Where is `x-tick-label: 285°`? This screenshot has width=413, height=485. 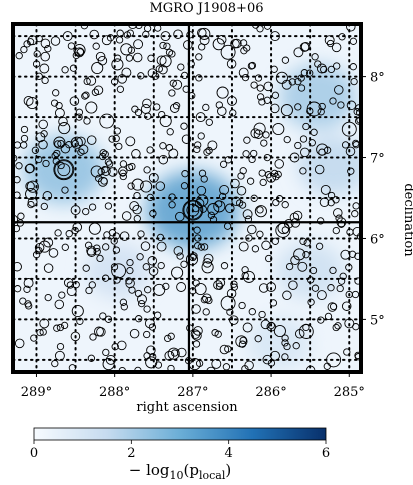
x-tick-label: 285° is located at coordinates (349, 392).